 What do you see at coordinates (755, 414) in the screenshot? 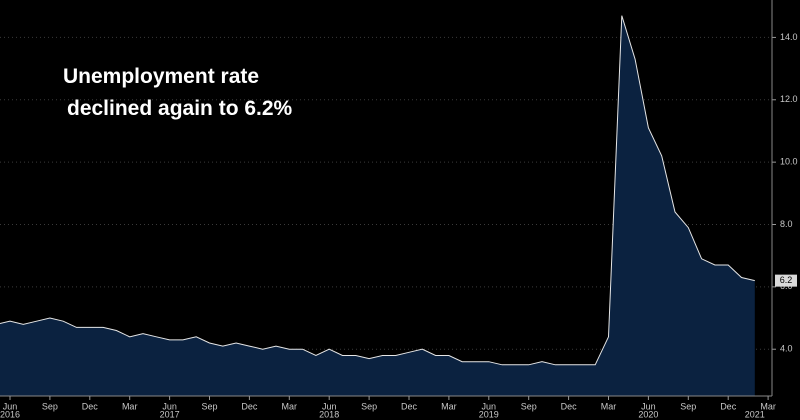
I see `x-year-label: 2021` at bounding box center [755, 414].